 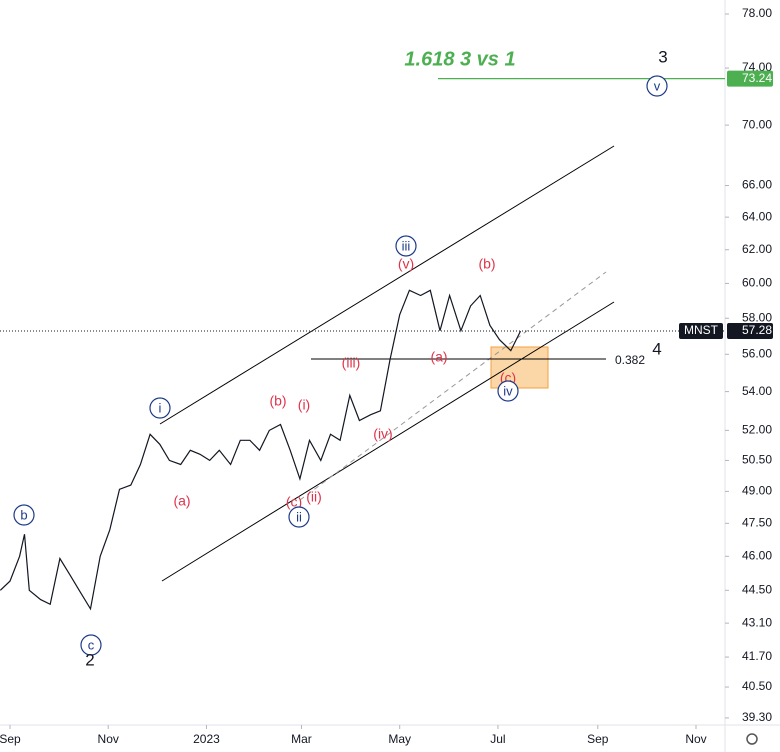 What do you see at coordinates (757, 124) in the screenshot?
I see `y-tick-label: 70.00` at bounding box center [757, 124].